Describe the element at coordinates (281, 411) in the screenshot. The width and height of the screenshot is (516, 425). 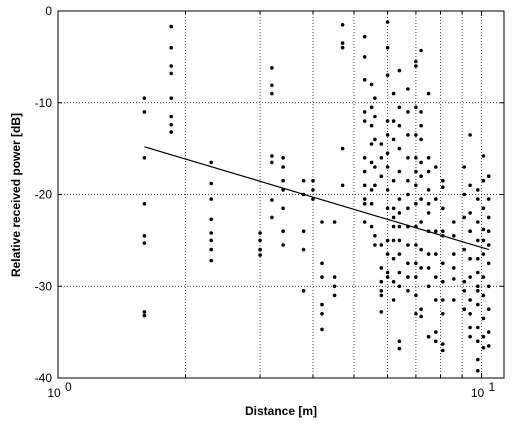
I see `x-axis-label: Distance [m]` at that location.